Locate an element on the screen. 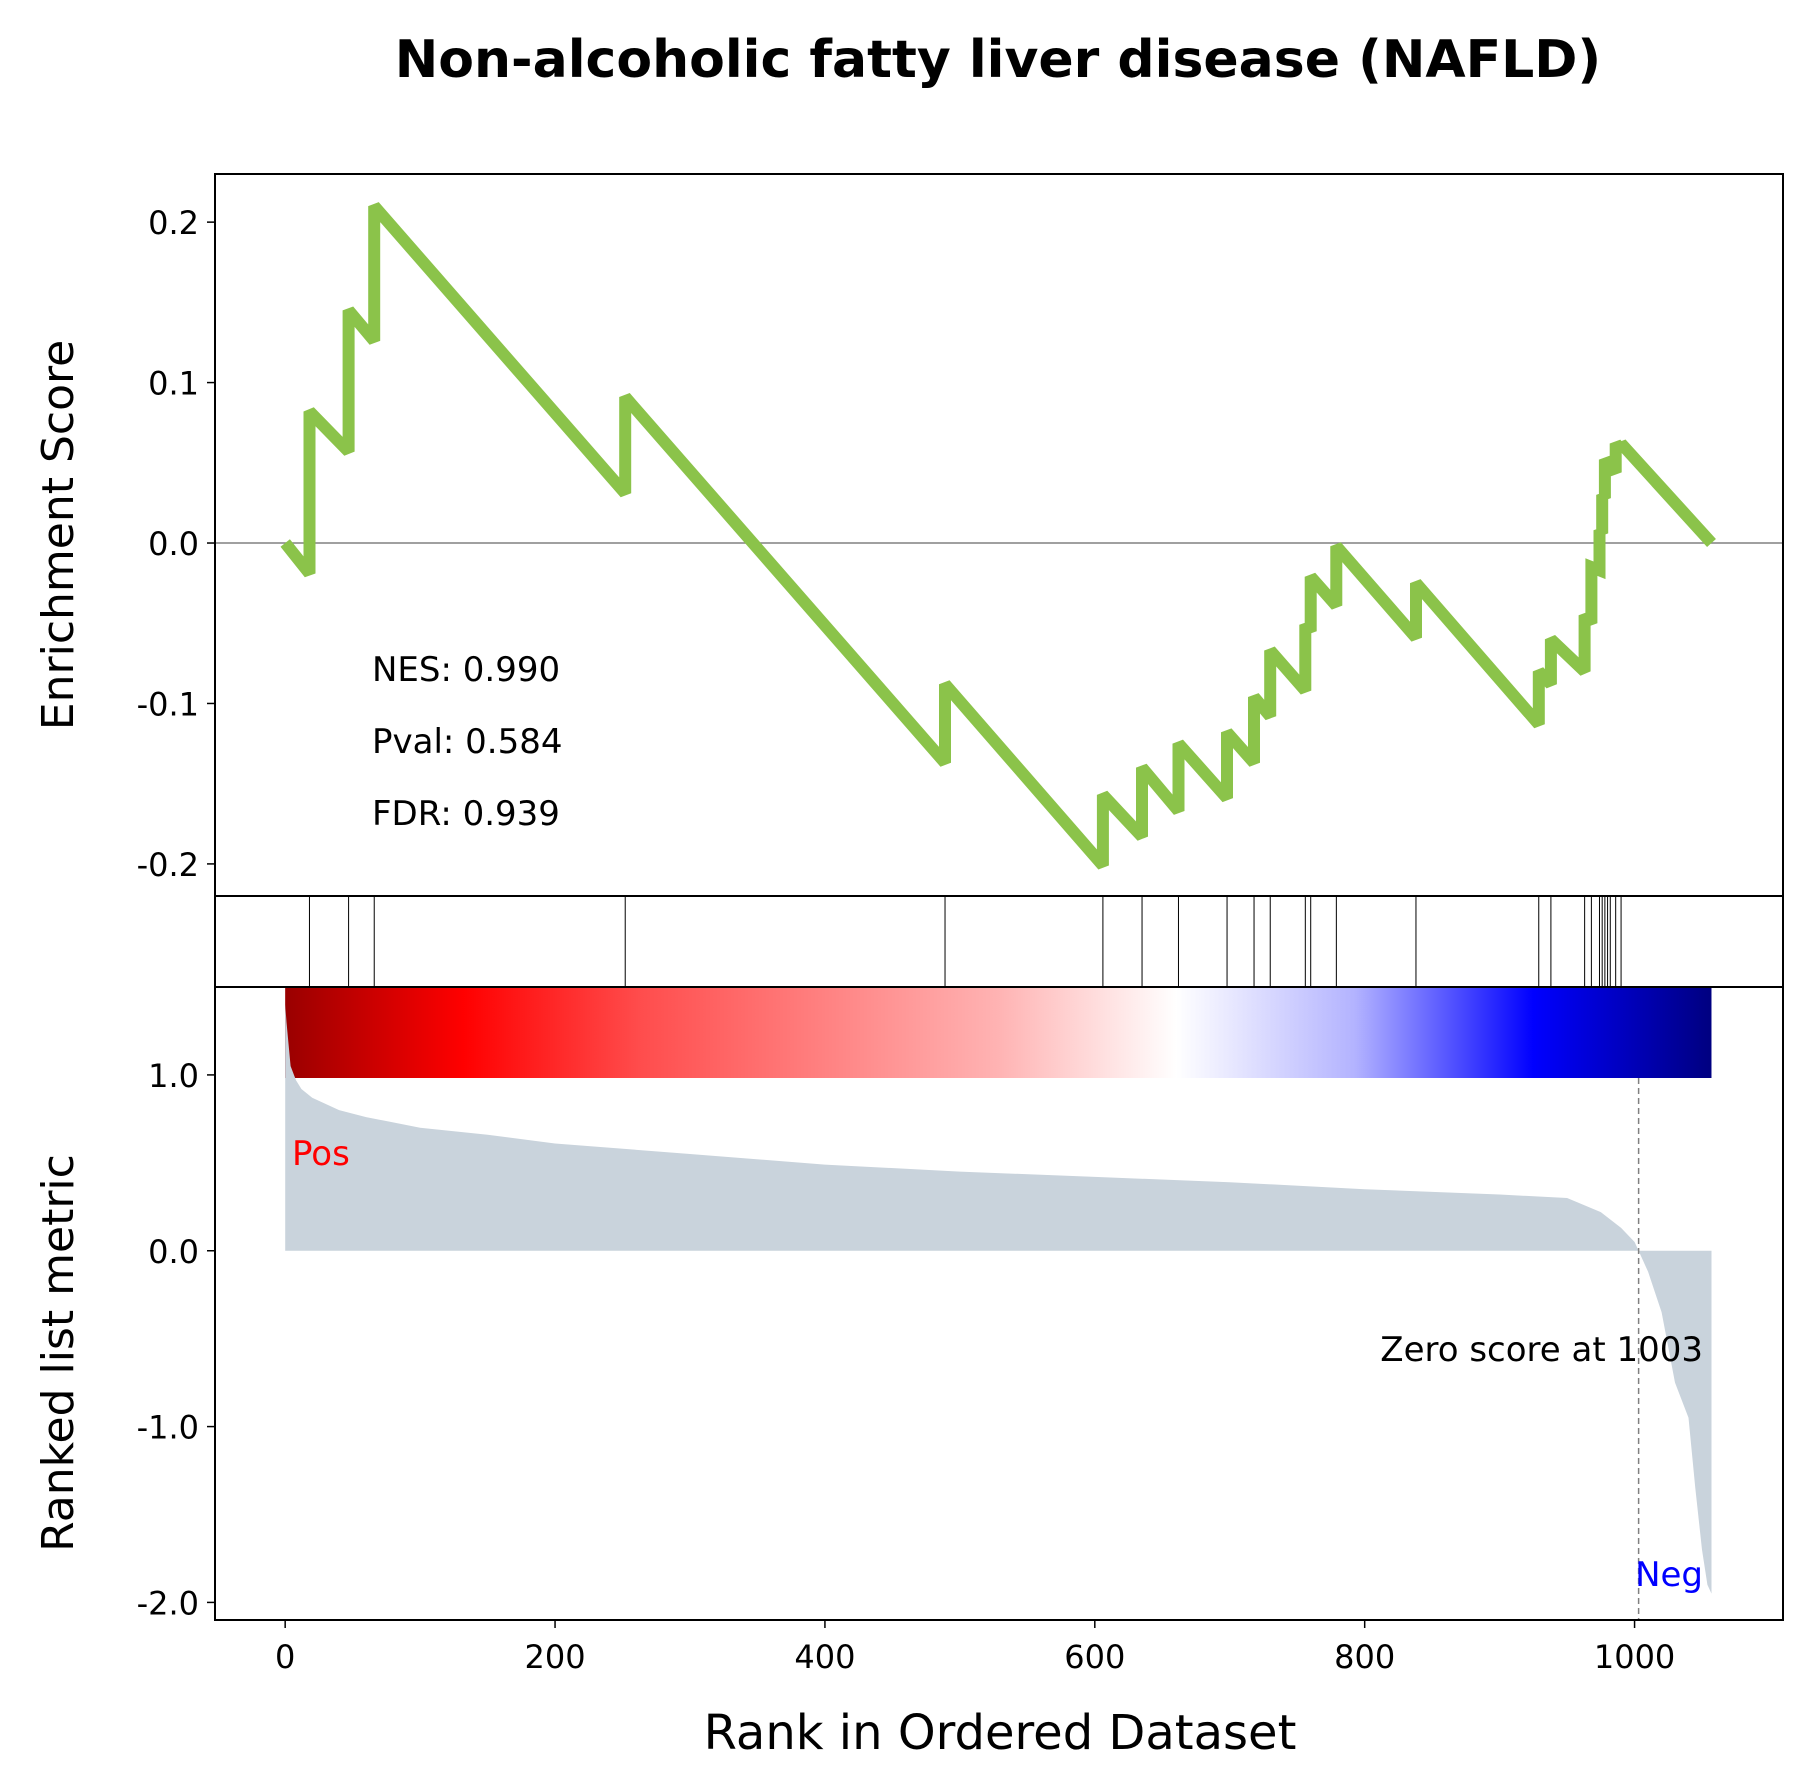  metric-y-axis-label: Ranked list metric is located at coordinates (58, 1353).